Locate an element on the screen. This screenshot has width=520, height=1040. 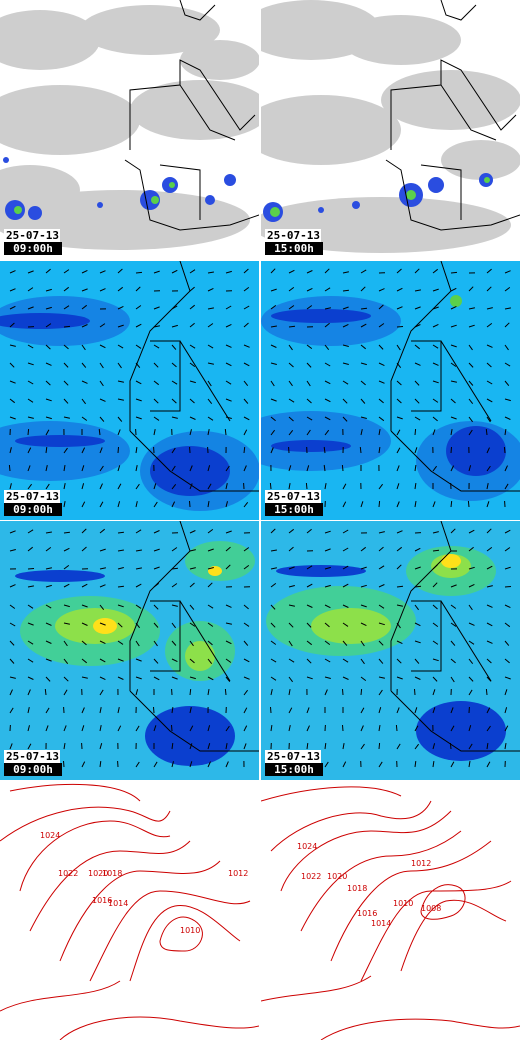
isobar-label: 1020 is located at coordinates (337, 876).